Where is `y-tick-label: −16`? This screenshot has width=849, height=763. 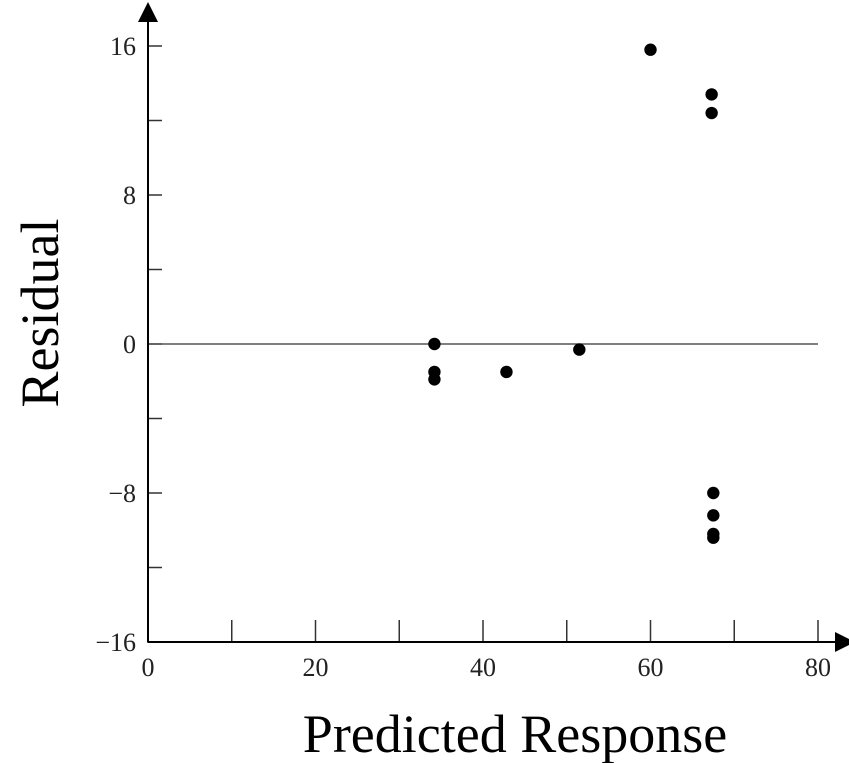
y-tick-label: −16 is located at coordinates (115, 642).